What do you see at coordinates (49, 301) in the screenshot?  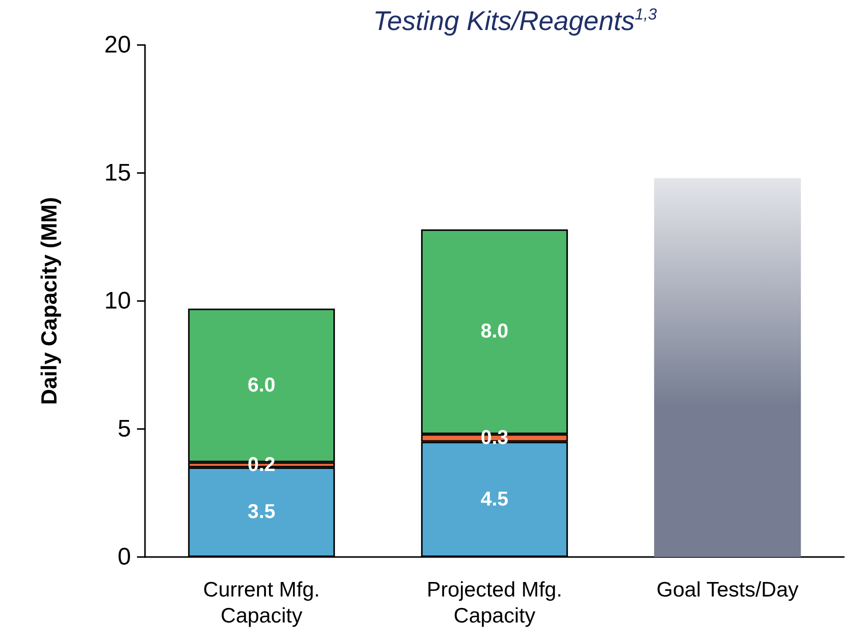 I see `y-axis-title: Daily Capacity (MM)` at bounding box center [49, 301].